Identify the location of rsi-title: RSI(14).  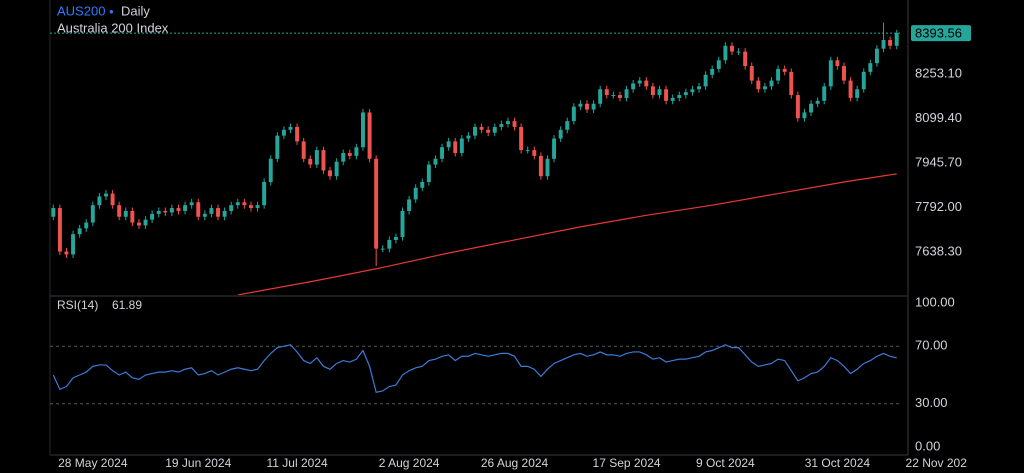
(77, 305).